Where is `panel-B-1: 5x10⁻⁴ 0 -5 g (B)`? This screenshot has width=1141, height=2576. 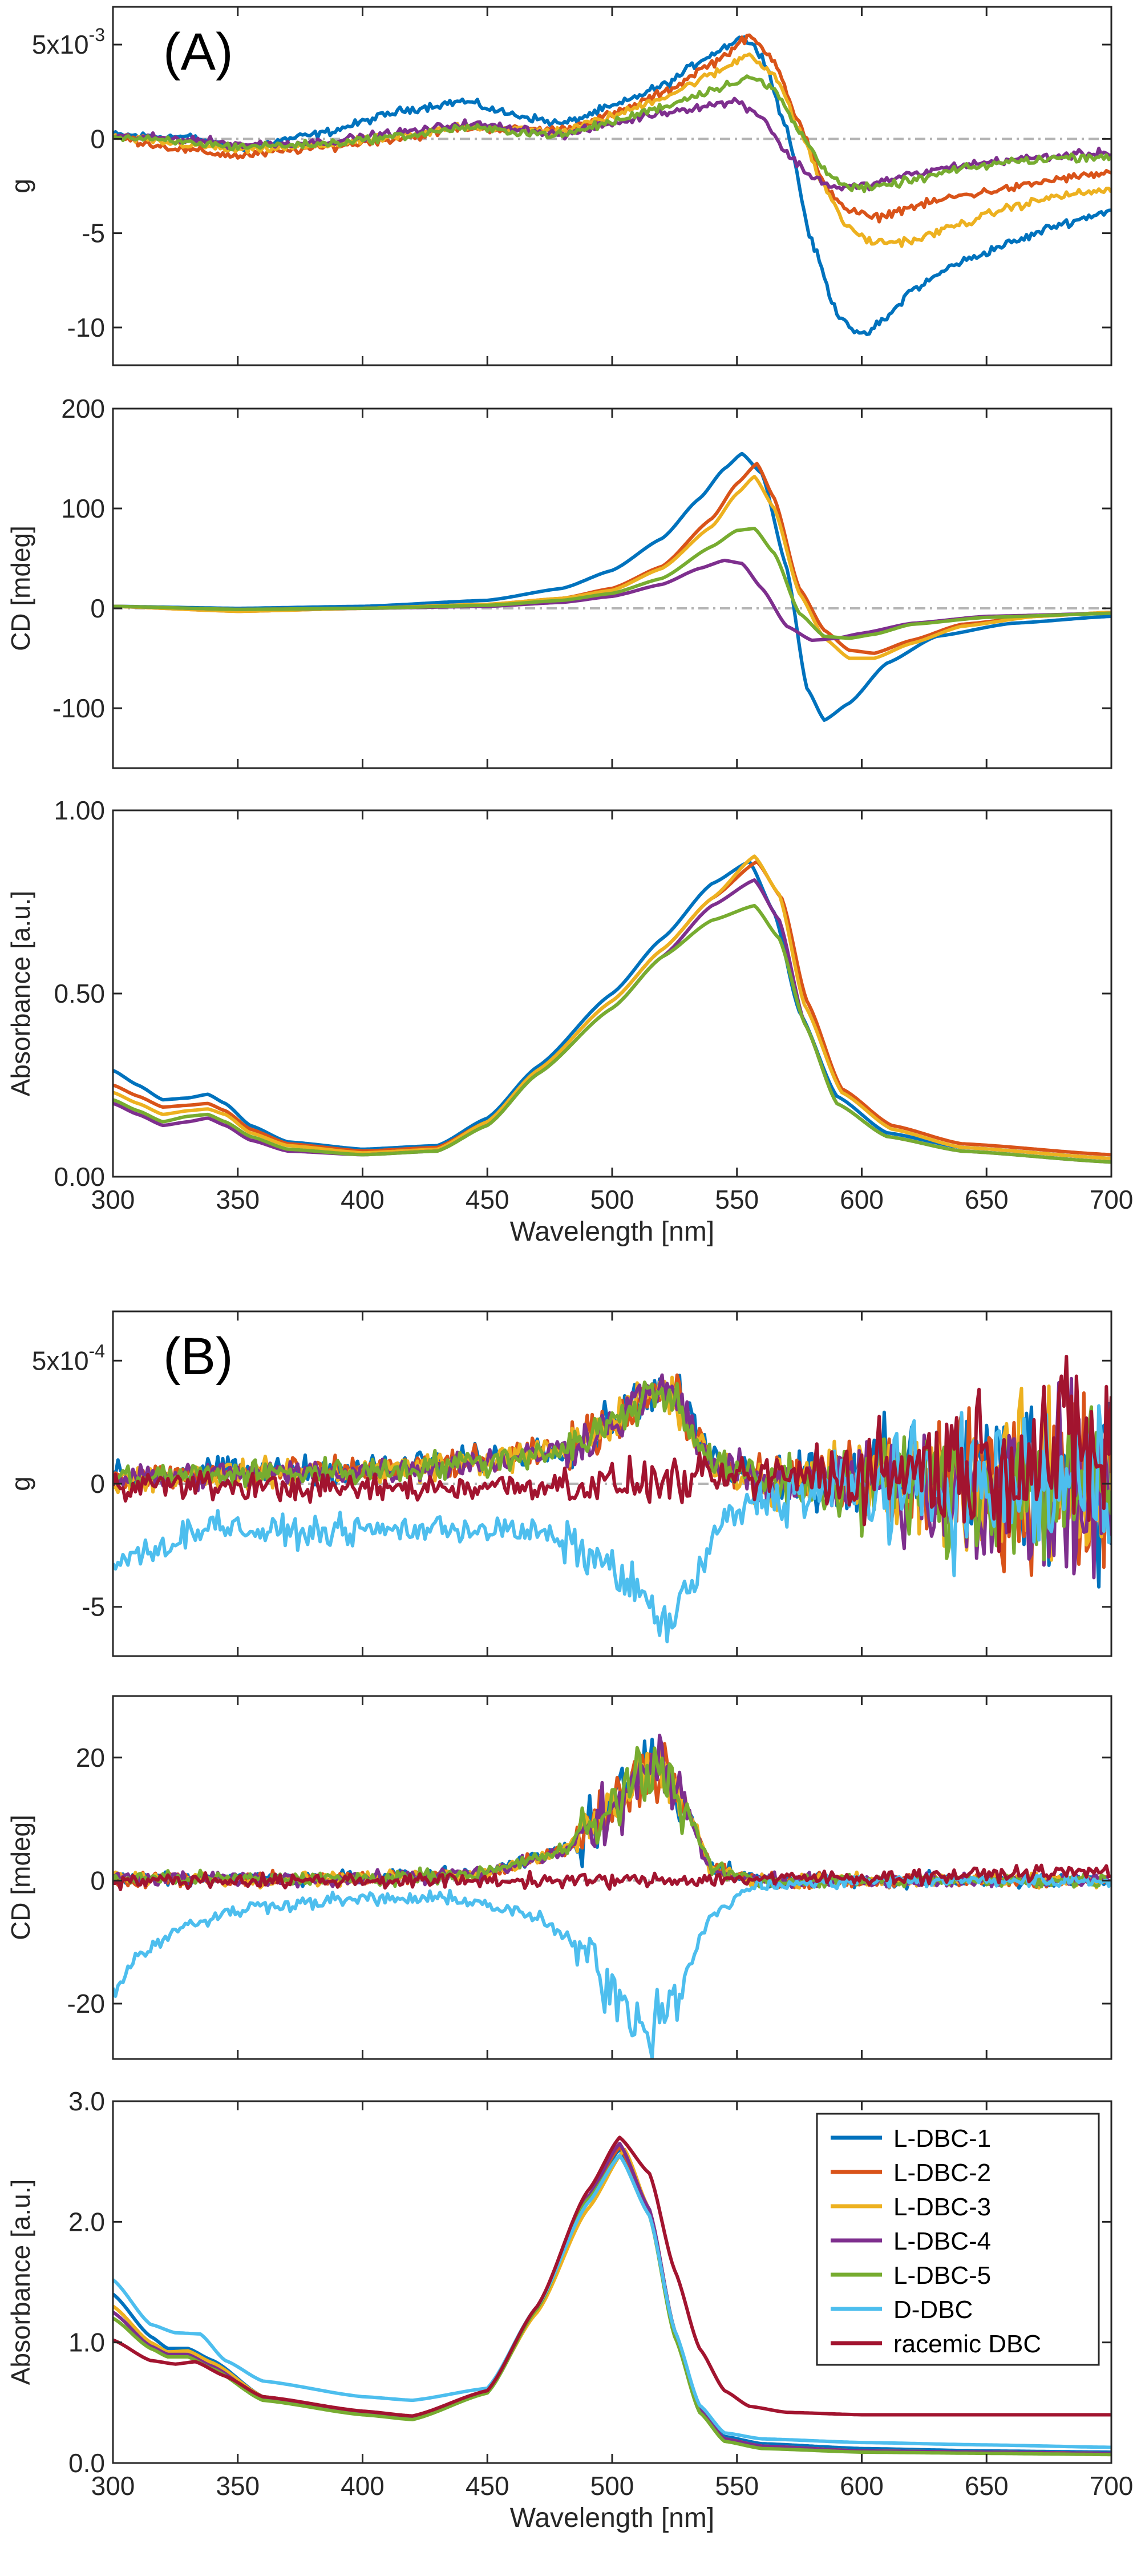 panel-B-1: 5x10⁻⁴ 0 -5 g (B) is located at coordinates (559, 1483).